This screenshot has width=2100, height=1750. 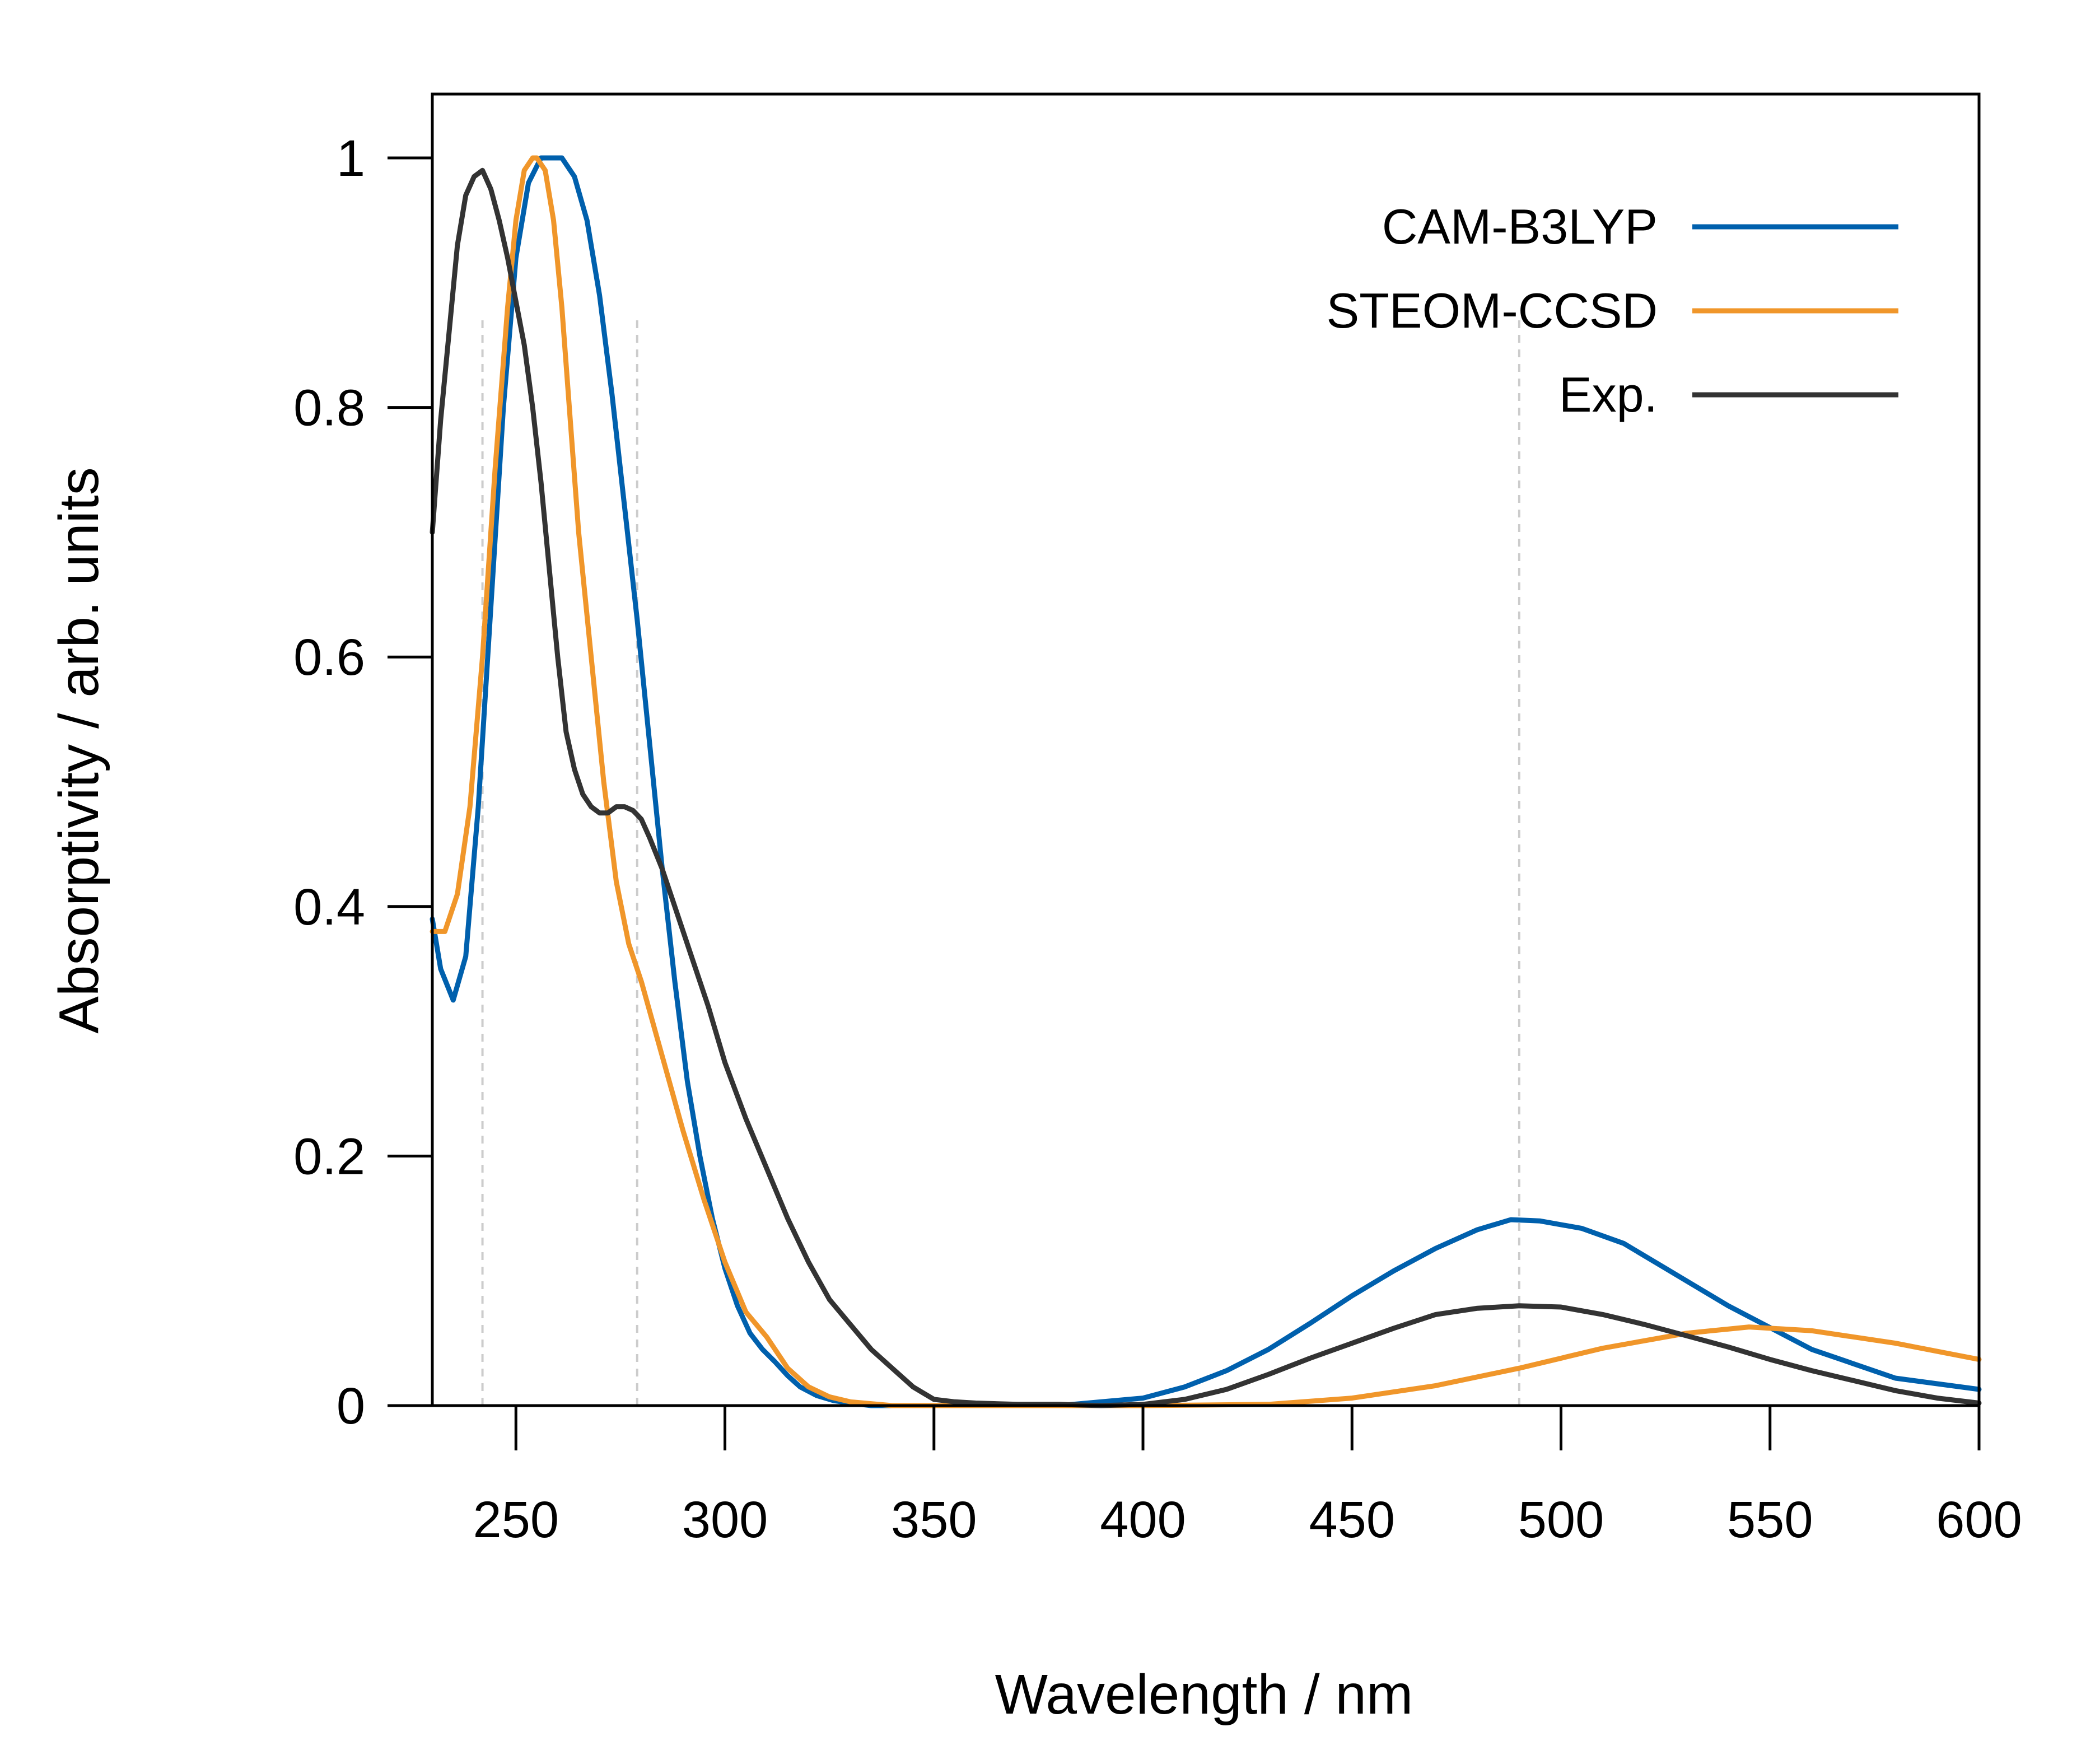 What do you see at coordinates (1248, 1477) in the screenshot?
I see `x-axis: 250 300 350 400 450 500 550 600` at bounding box center [1248, 1477].